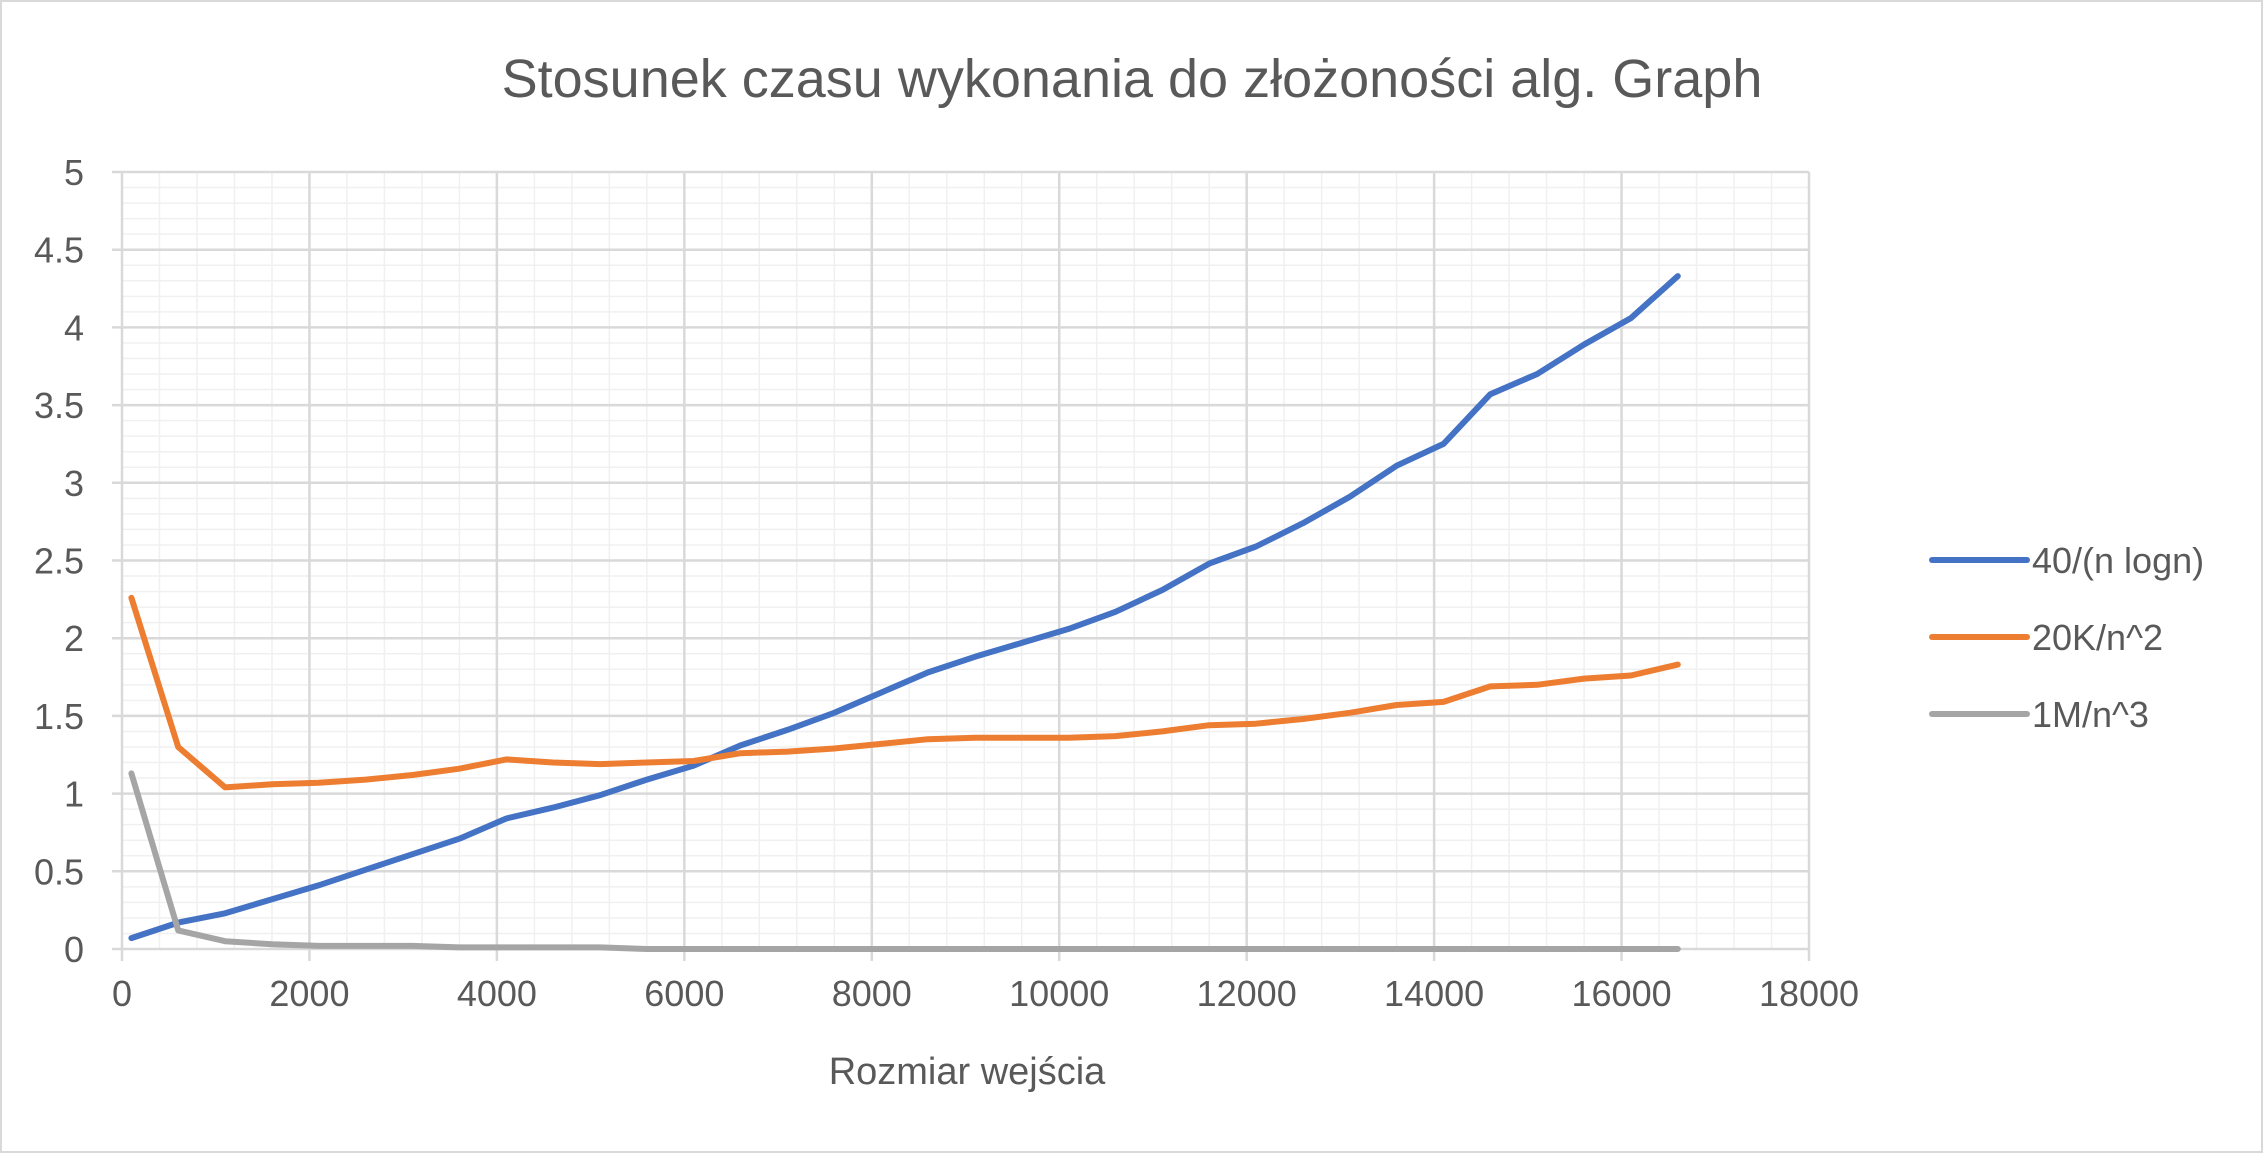 This screenshot has height=1155, width=2263. What do you see at coordinates (59, 250) in the screenshot?
I see `y-tick-label: 4.5` at bounding box center [59, 250].